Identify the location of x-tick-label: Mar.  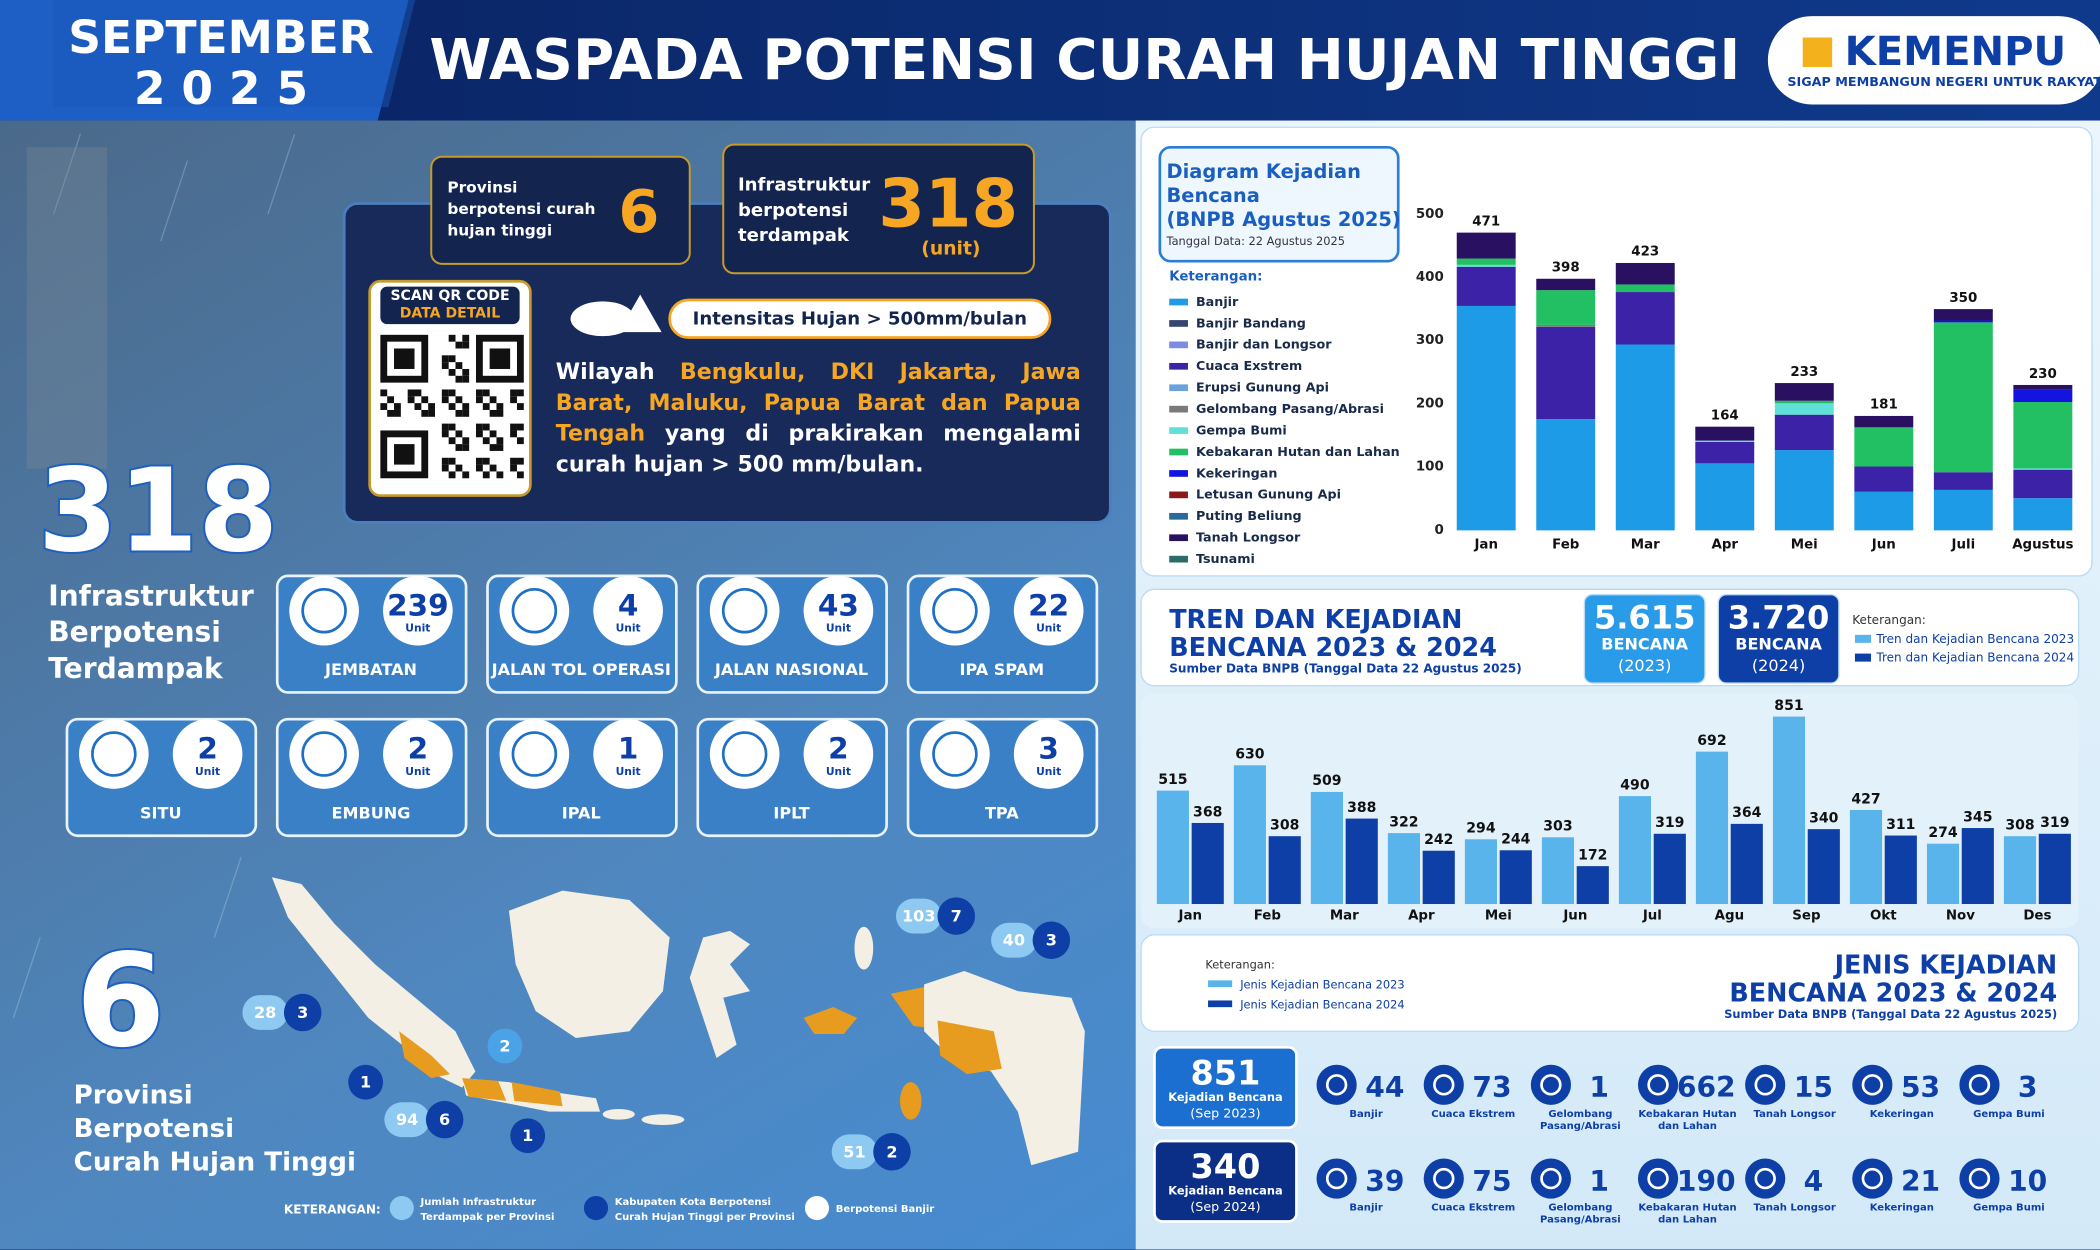
(1344, 916).